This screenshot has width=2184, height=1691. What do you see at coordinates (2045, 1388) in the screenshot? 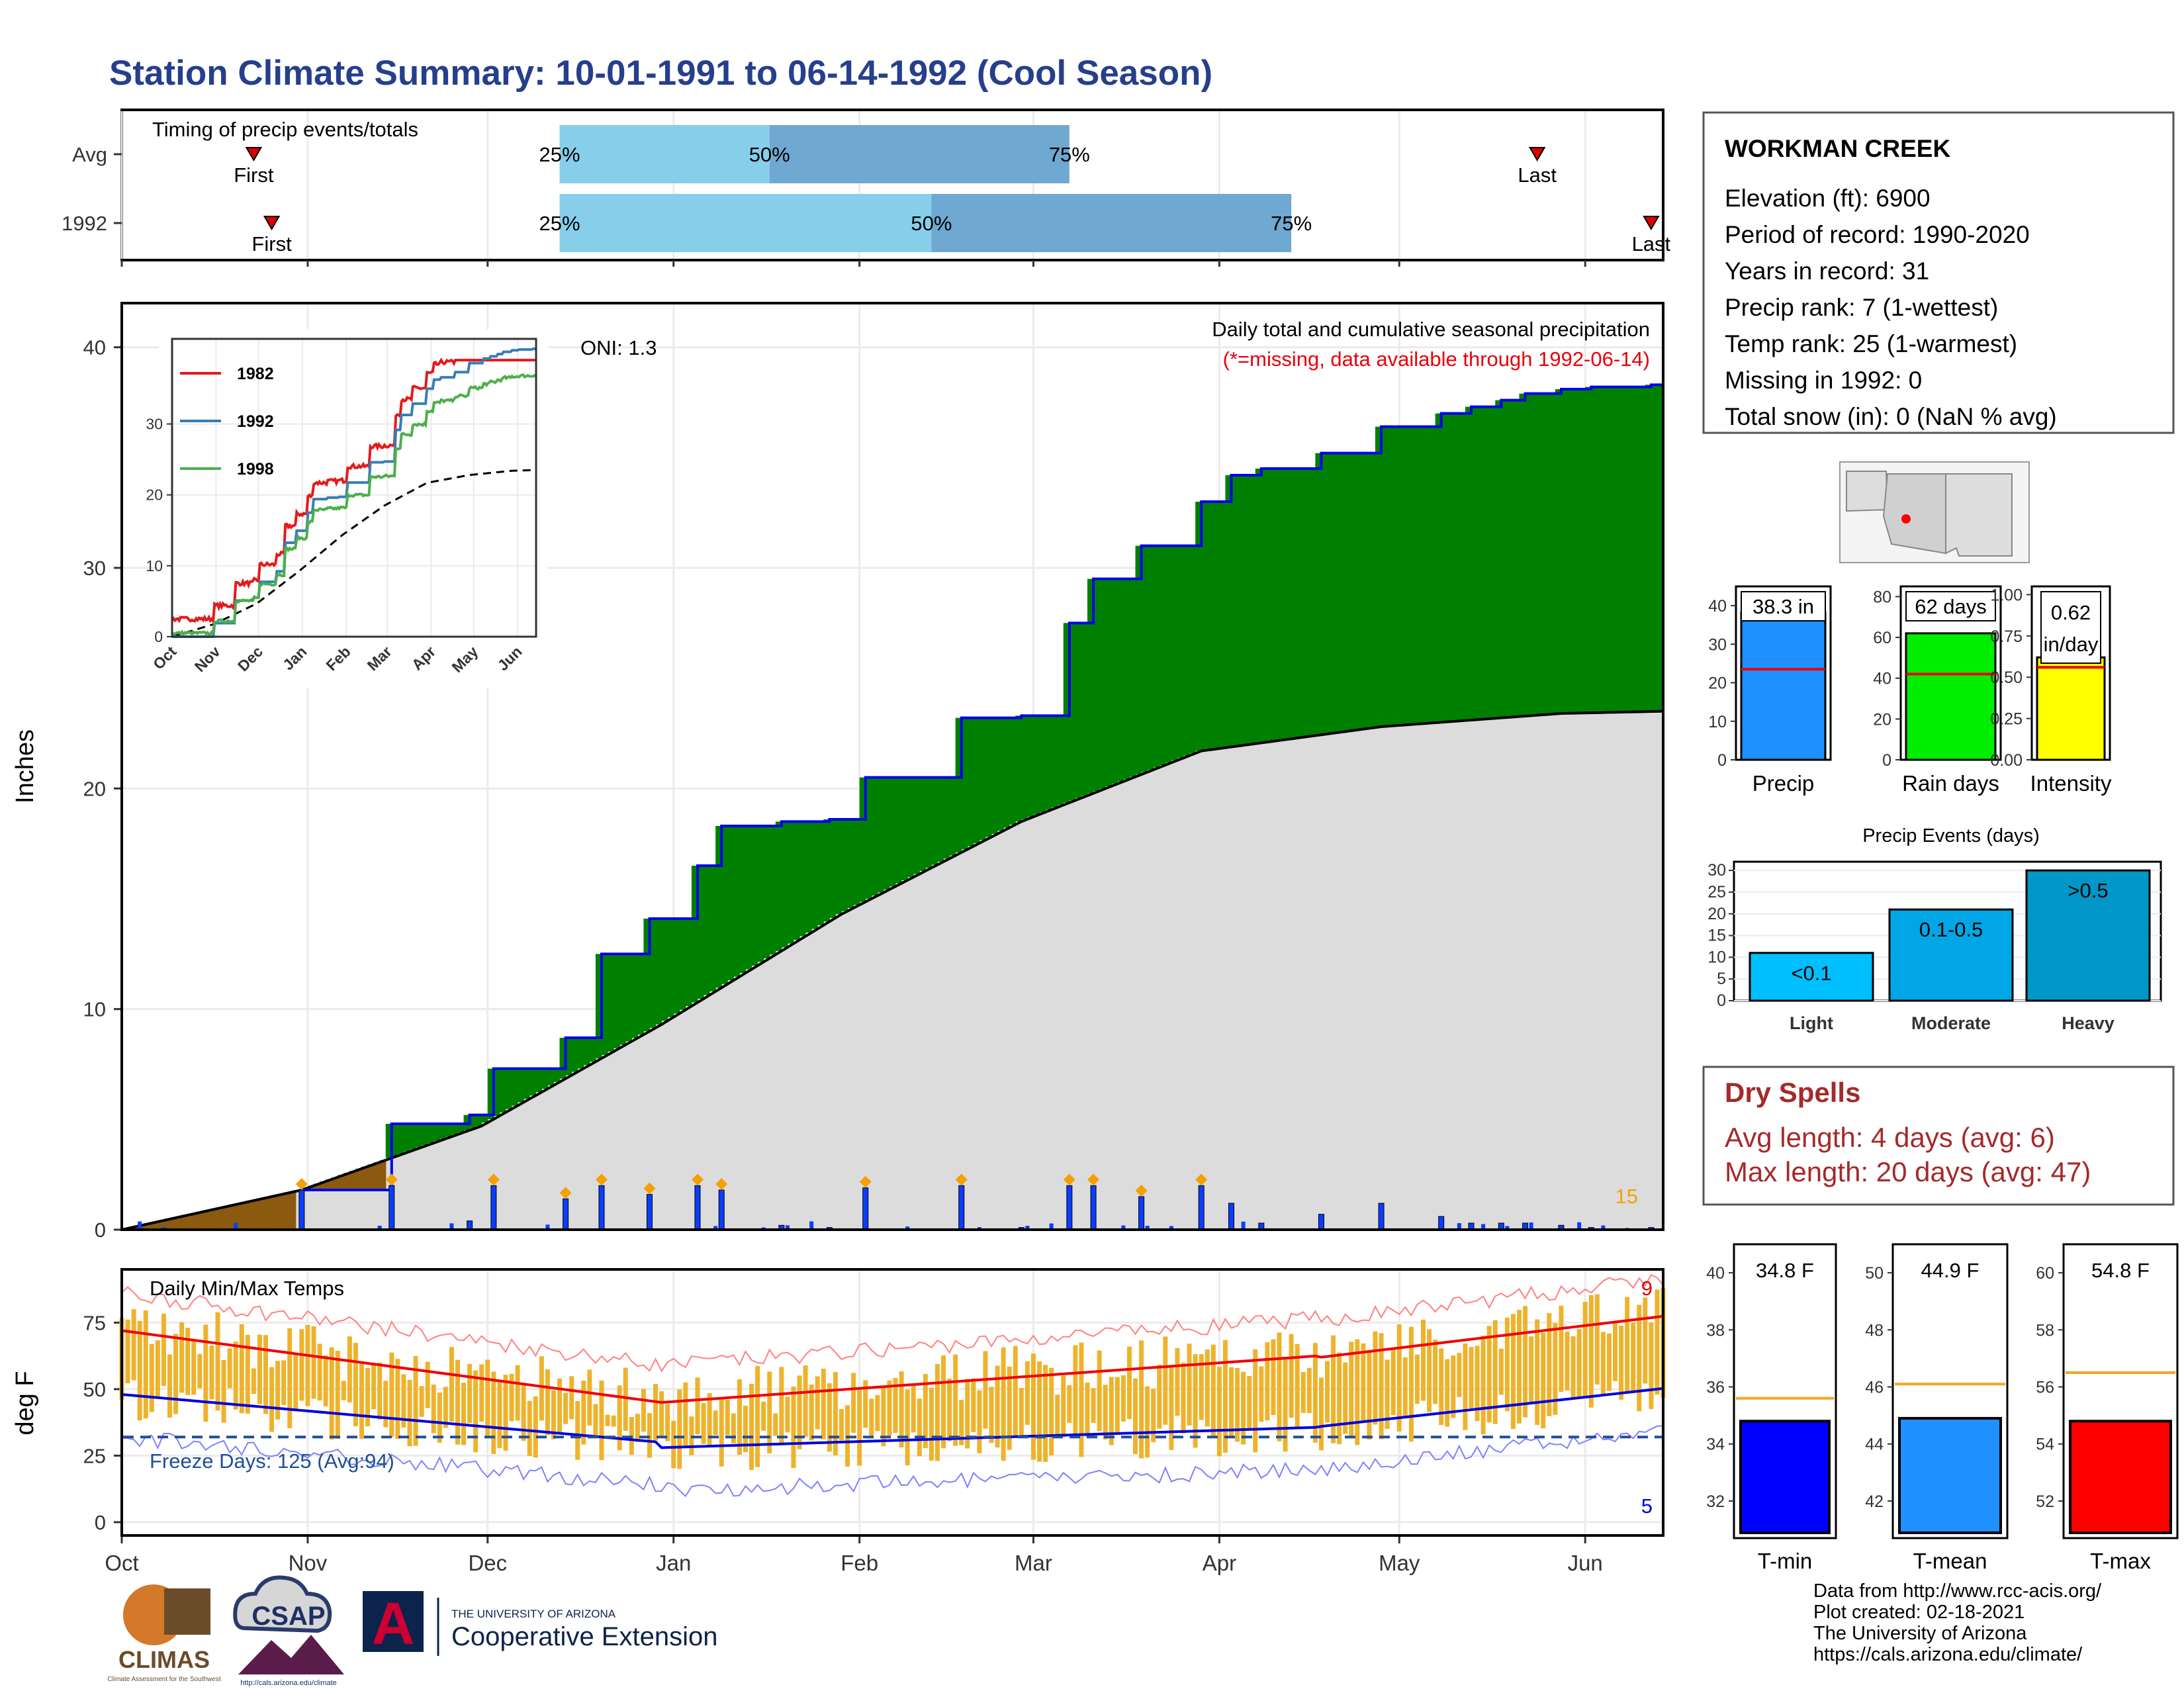
I see `tbar-ytick-label: 56` at bounding box center [2045, 1388].